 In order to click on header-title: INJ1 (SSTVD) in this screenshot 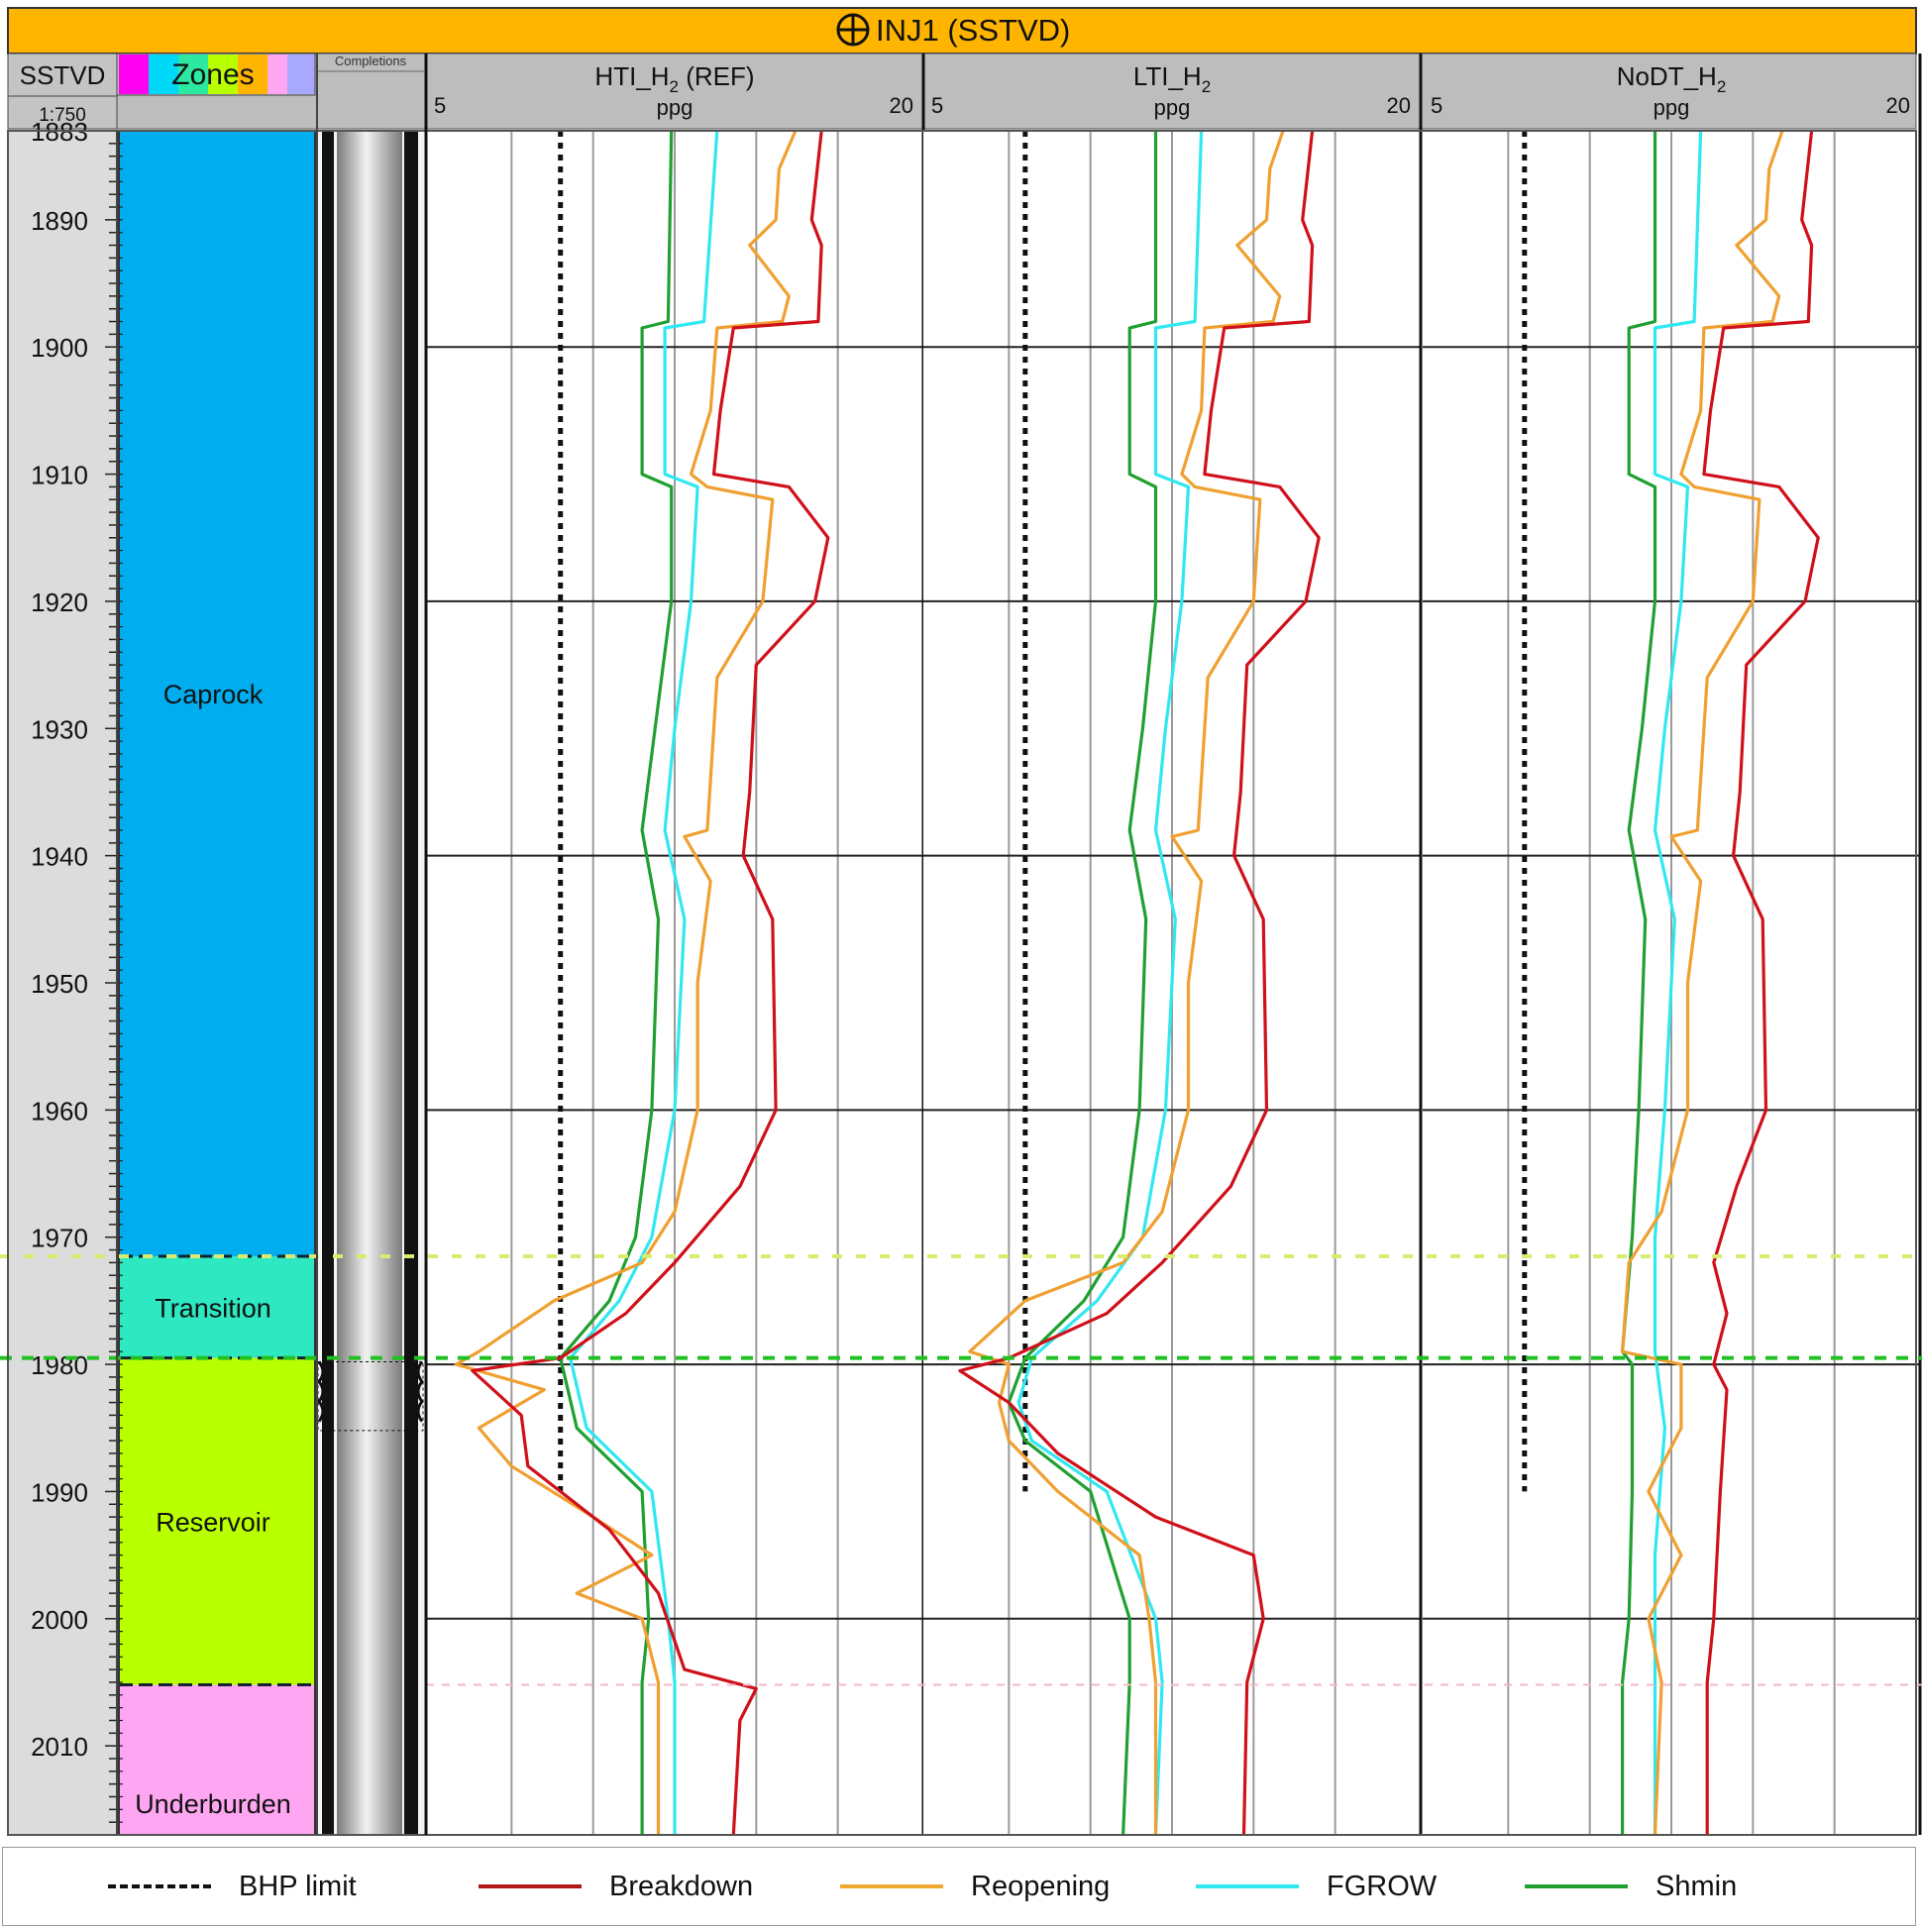, I will do `click(973, 30)`.